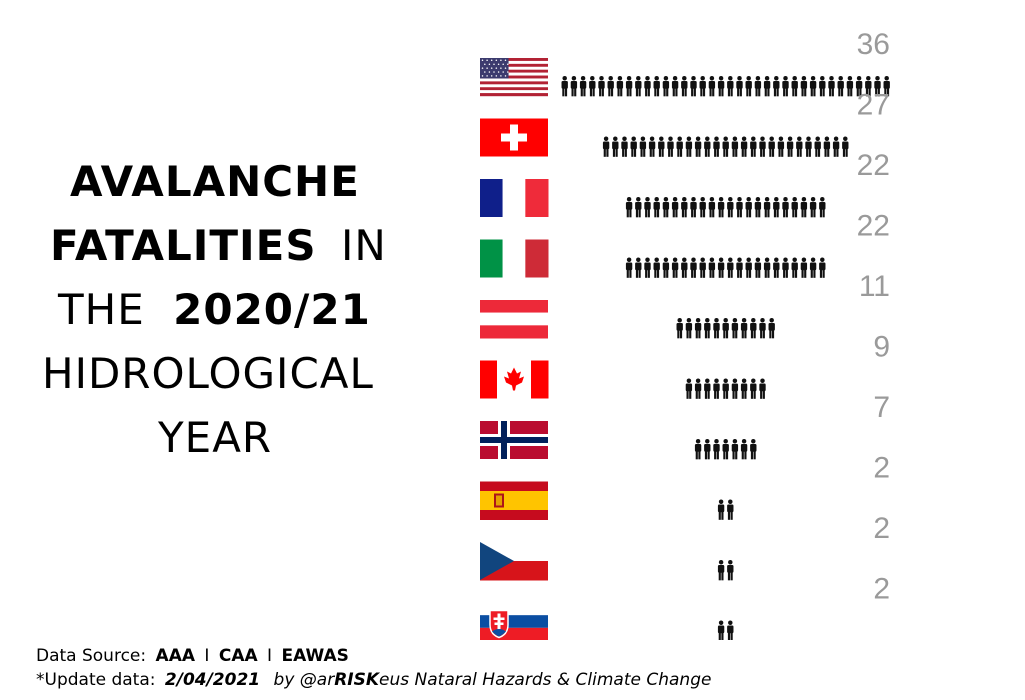  I want to click on flag-slovakia-icon, so click(514, 621).